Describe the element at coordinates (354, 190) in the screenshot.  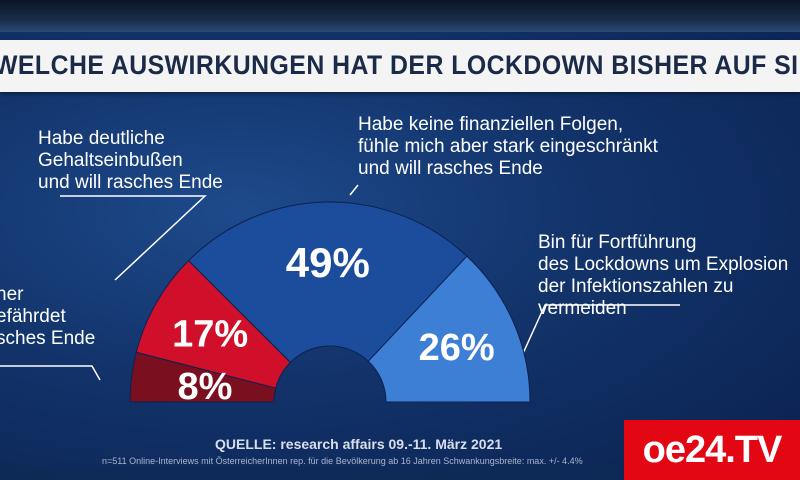
I see `connector-no-financial` at that location.